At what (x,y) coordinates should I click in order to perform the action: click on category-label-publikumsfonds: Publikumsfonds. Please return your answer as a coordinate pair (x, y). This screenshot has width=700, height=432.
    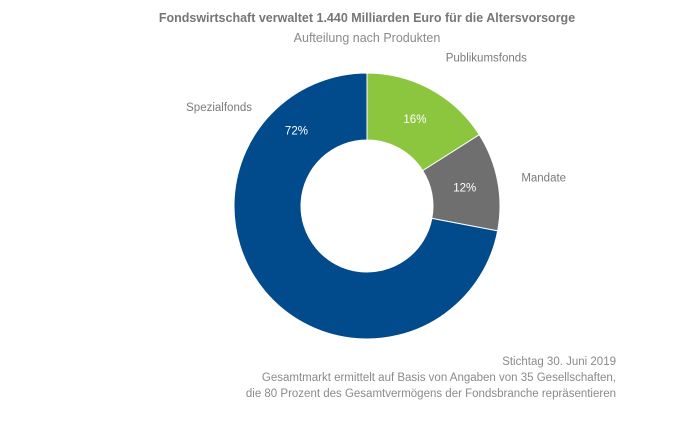
    Looking at the image, I should click on (486, 59).